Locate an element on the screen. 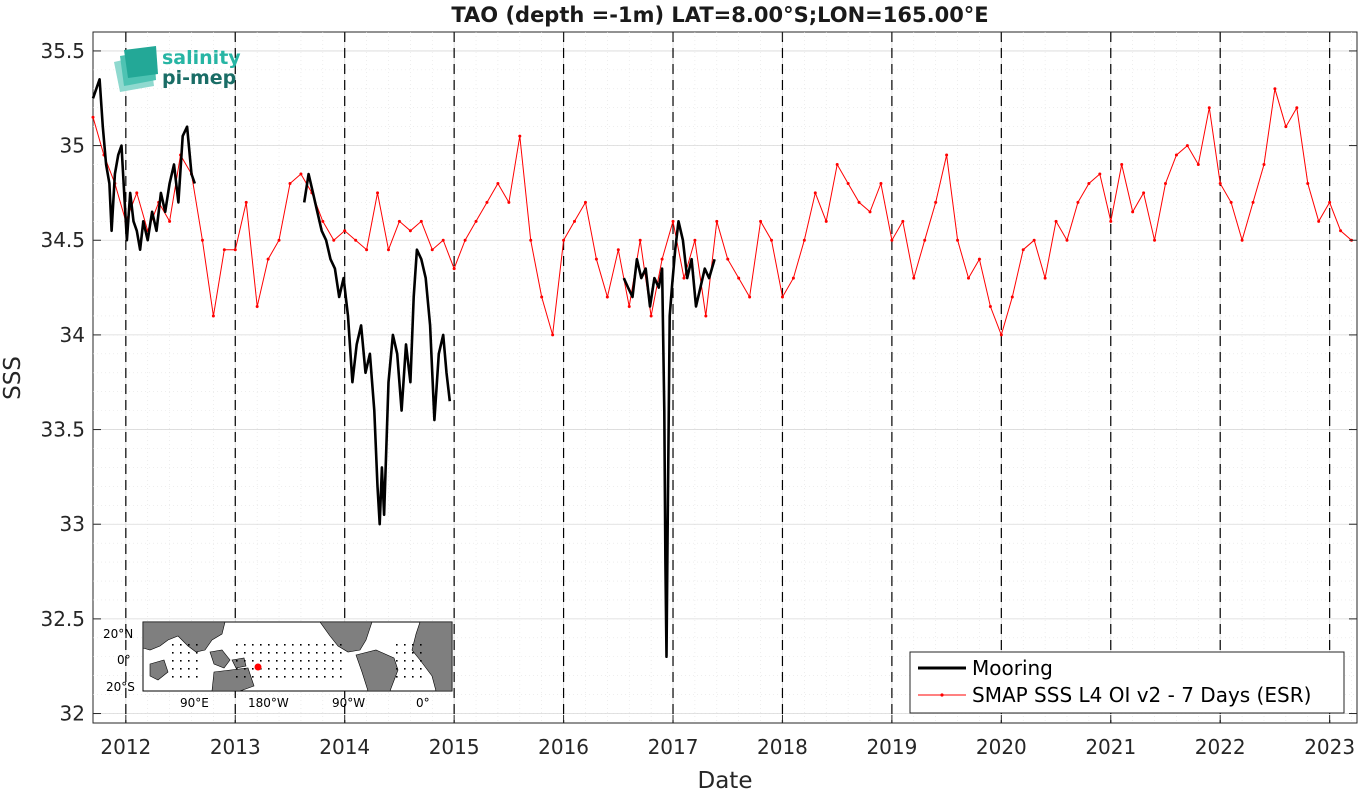  inset-map-land is located at coordinates (297, 656).